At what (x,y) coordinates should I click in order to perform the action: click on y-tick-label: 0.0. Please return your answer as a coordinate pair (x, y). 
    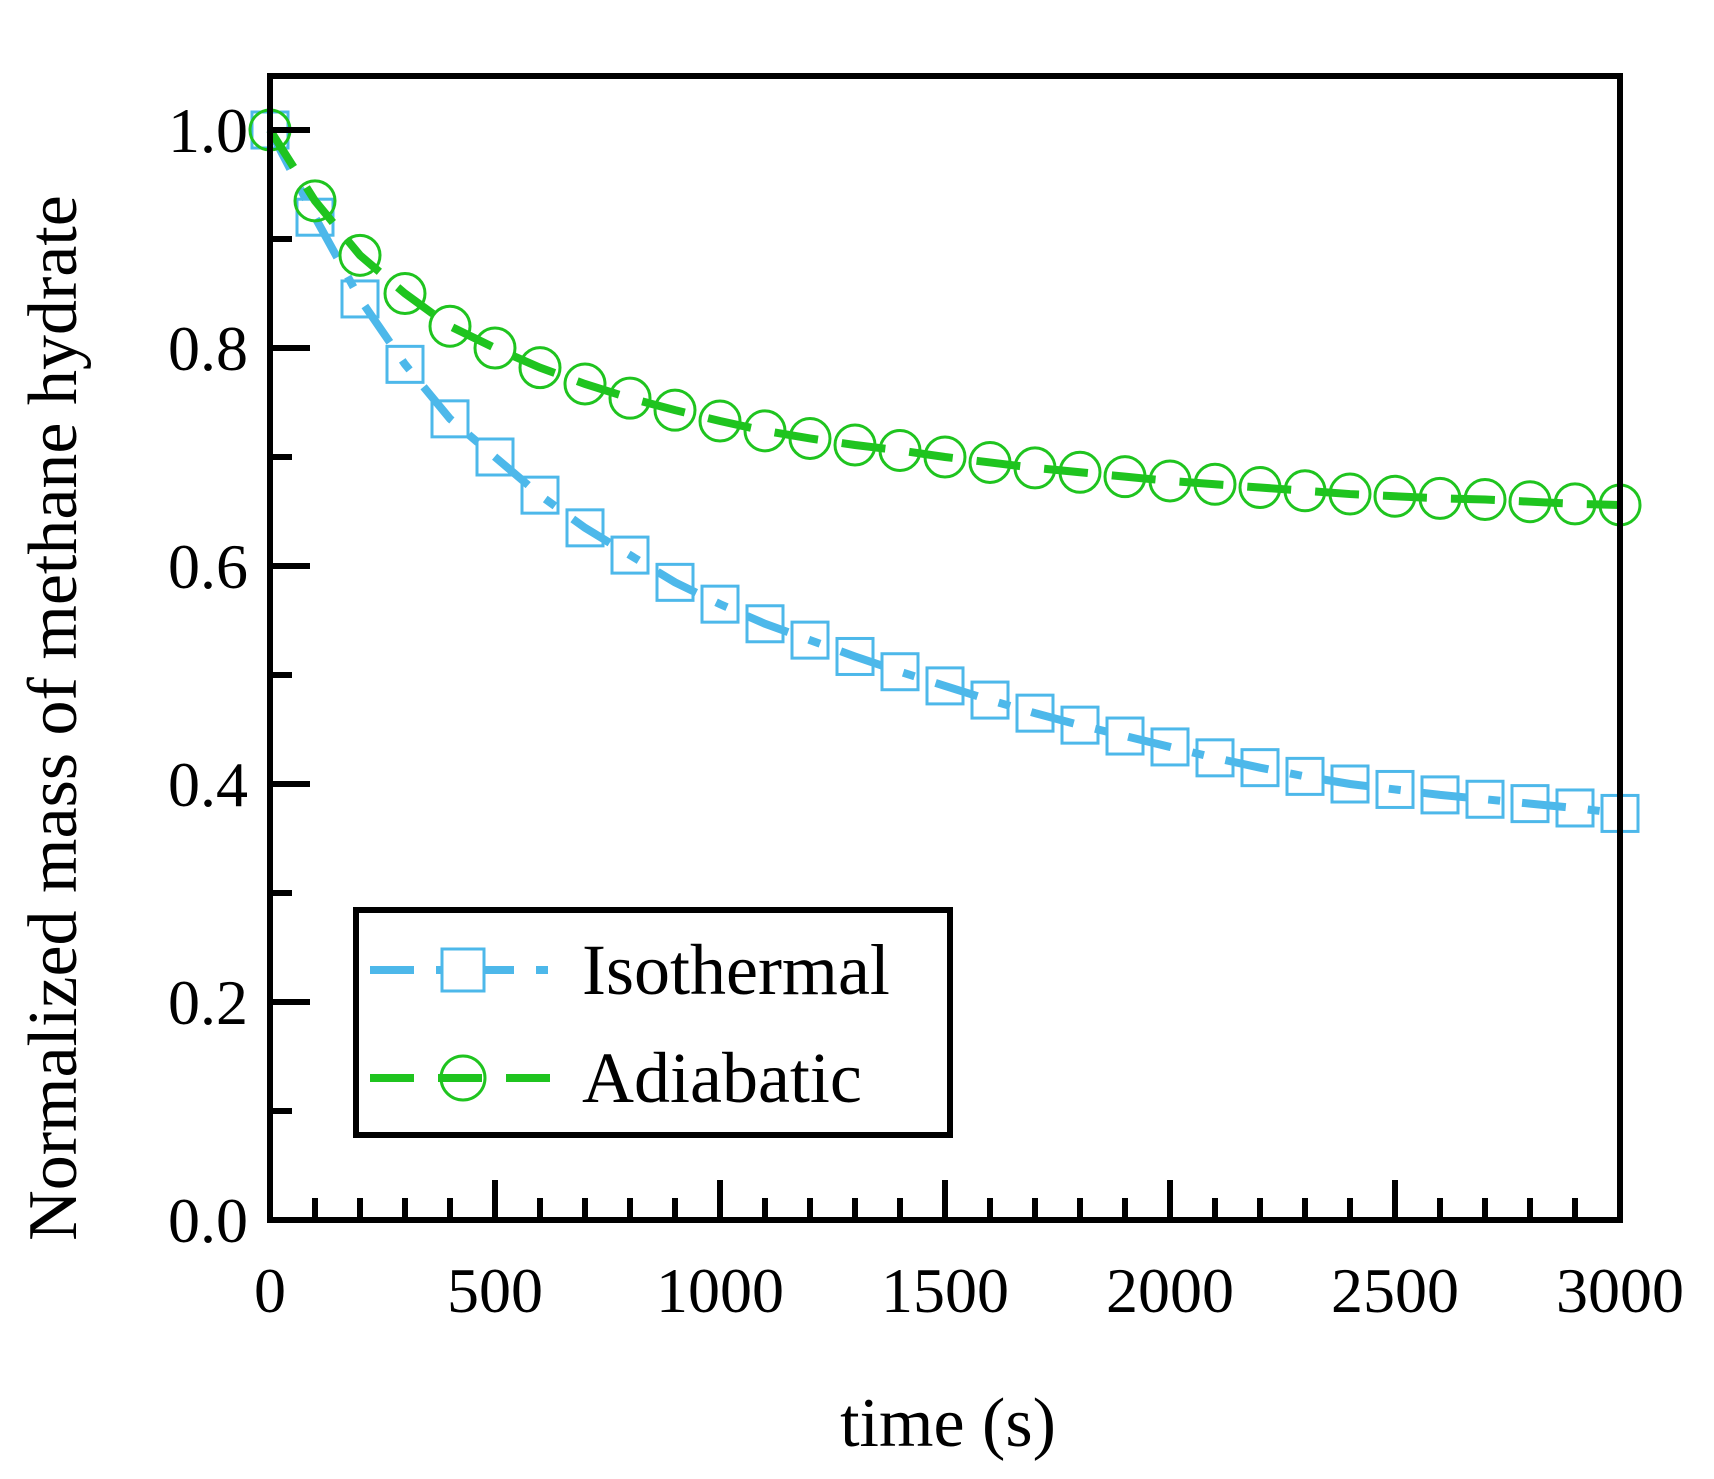
    Looking at the image, I should click on (208, 1220).